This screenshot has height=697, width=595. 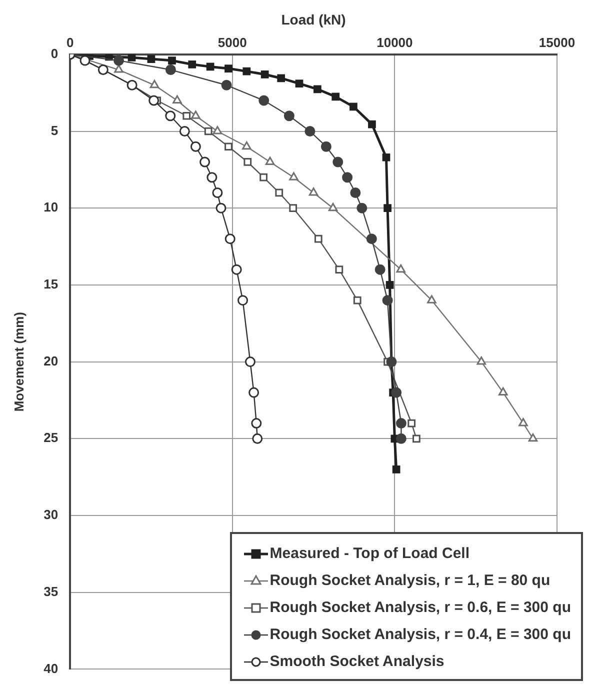 What do you see at coordinates (51, 438) in the screenshot?
I see `y-tick-label: 25` at bounding box center [51, 438].